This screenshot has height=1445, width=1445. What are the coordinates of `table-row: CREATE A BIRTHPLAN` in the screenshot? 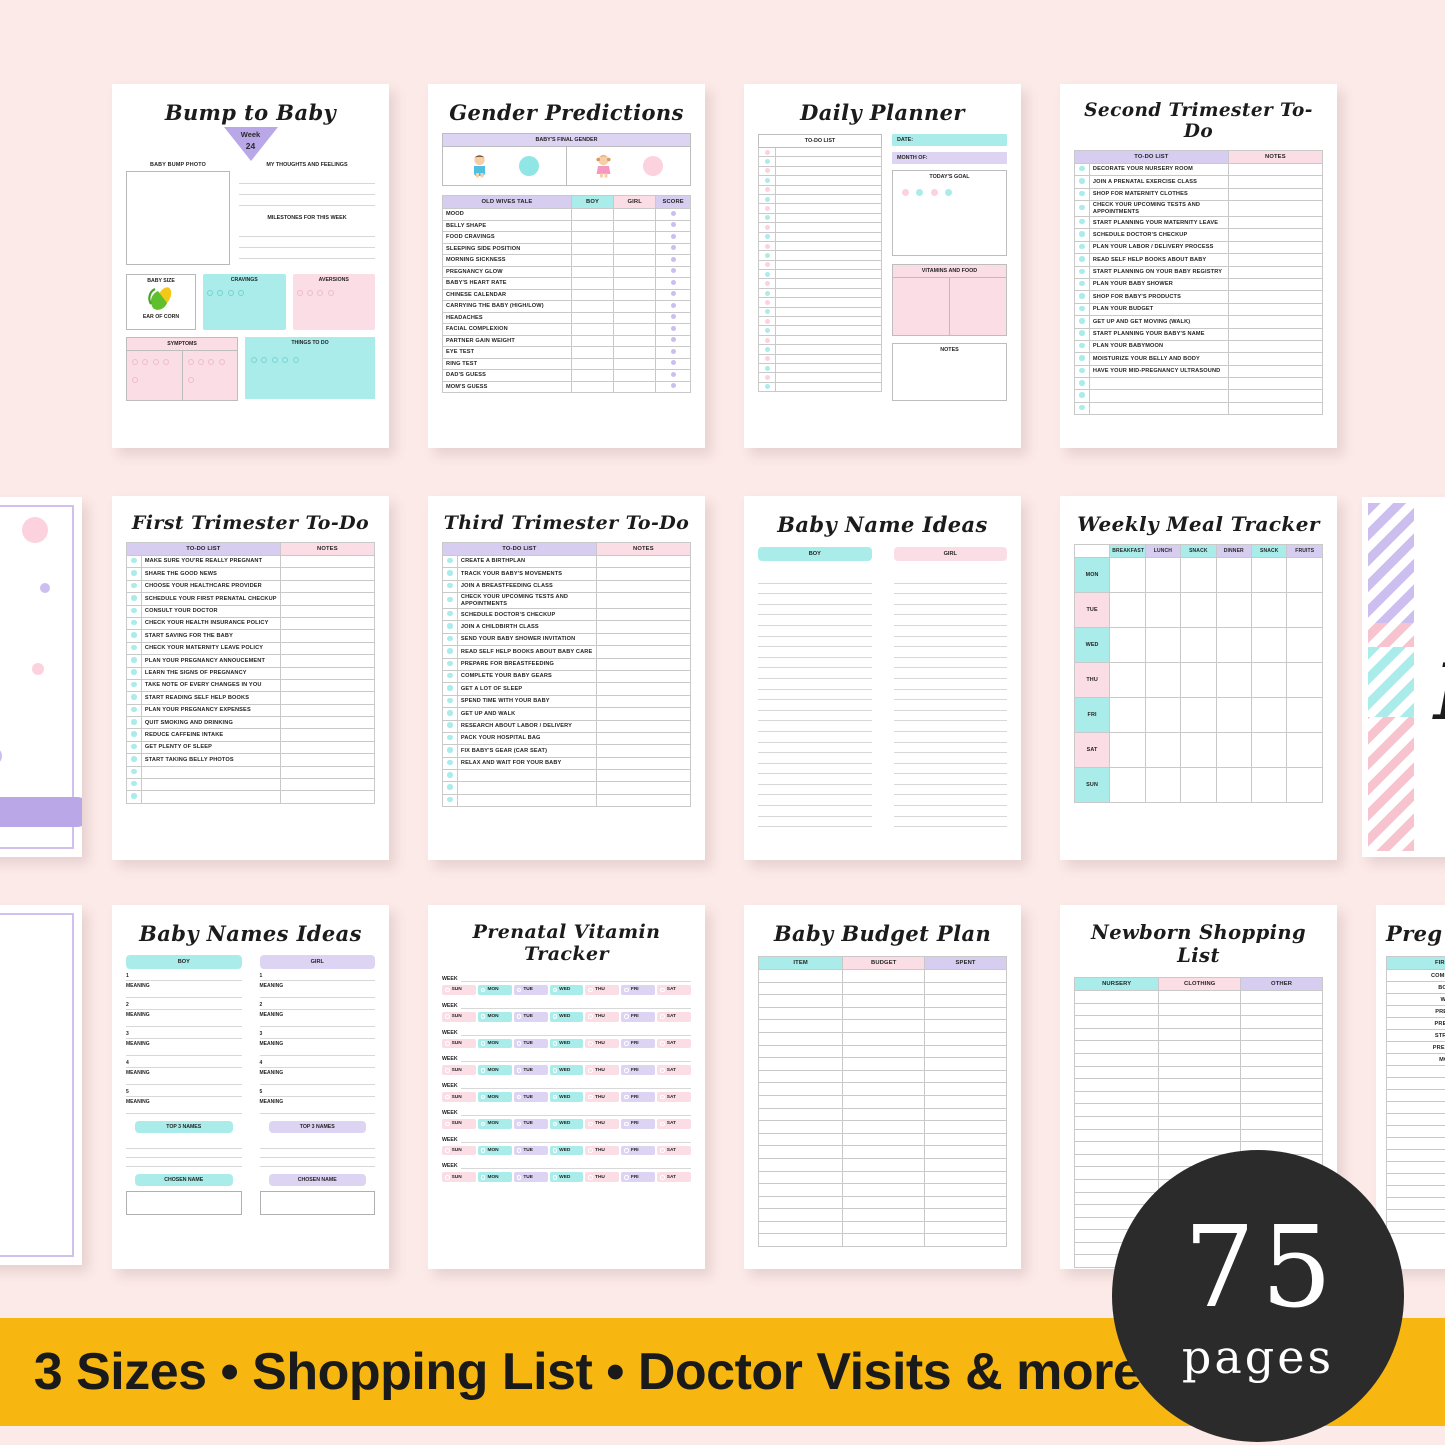 It's located at (567, 561).